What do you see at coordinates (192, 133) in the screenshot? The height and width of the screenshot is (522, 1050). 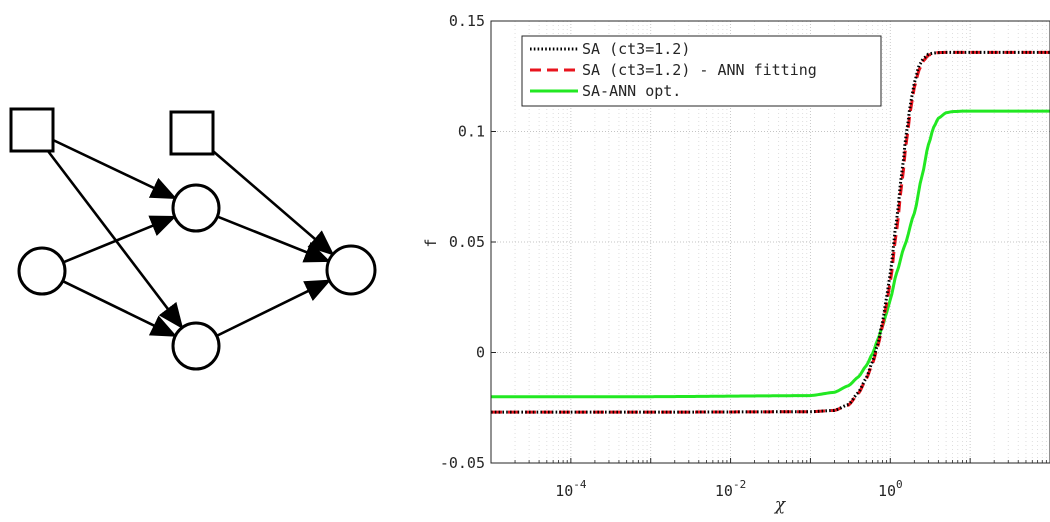 I see `node-bias` at bounding box center [192, 133].